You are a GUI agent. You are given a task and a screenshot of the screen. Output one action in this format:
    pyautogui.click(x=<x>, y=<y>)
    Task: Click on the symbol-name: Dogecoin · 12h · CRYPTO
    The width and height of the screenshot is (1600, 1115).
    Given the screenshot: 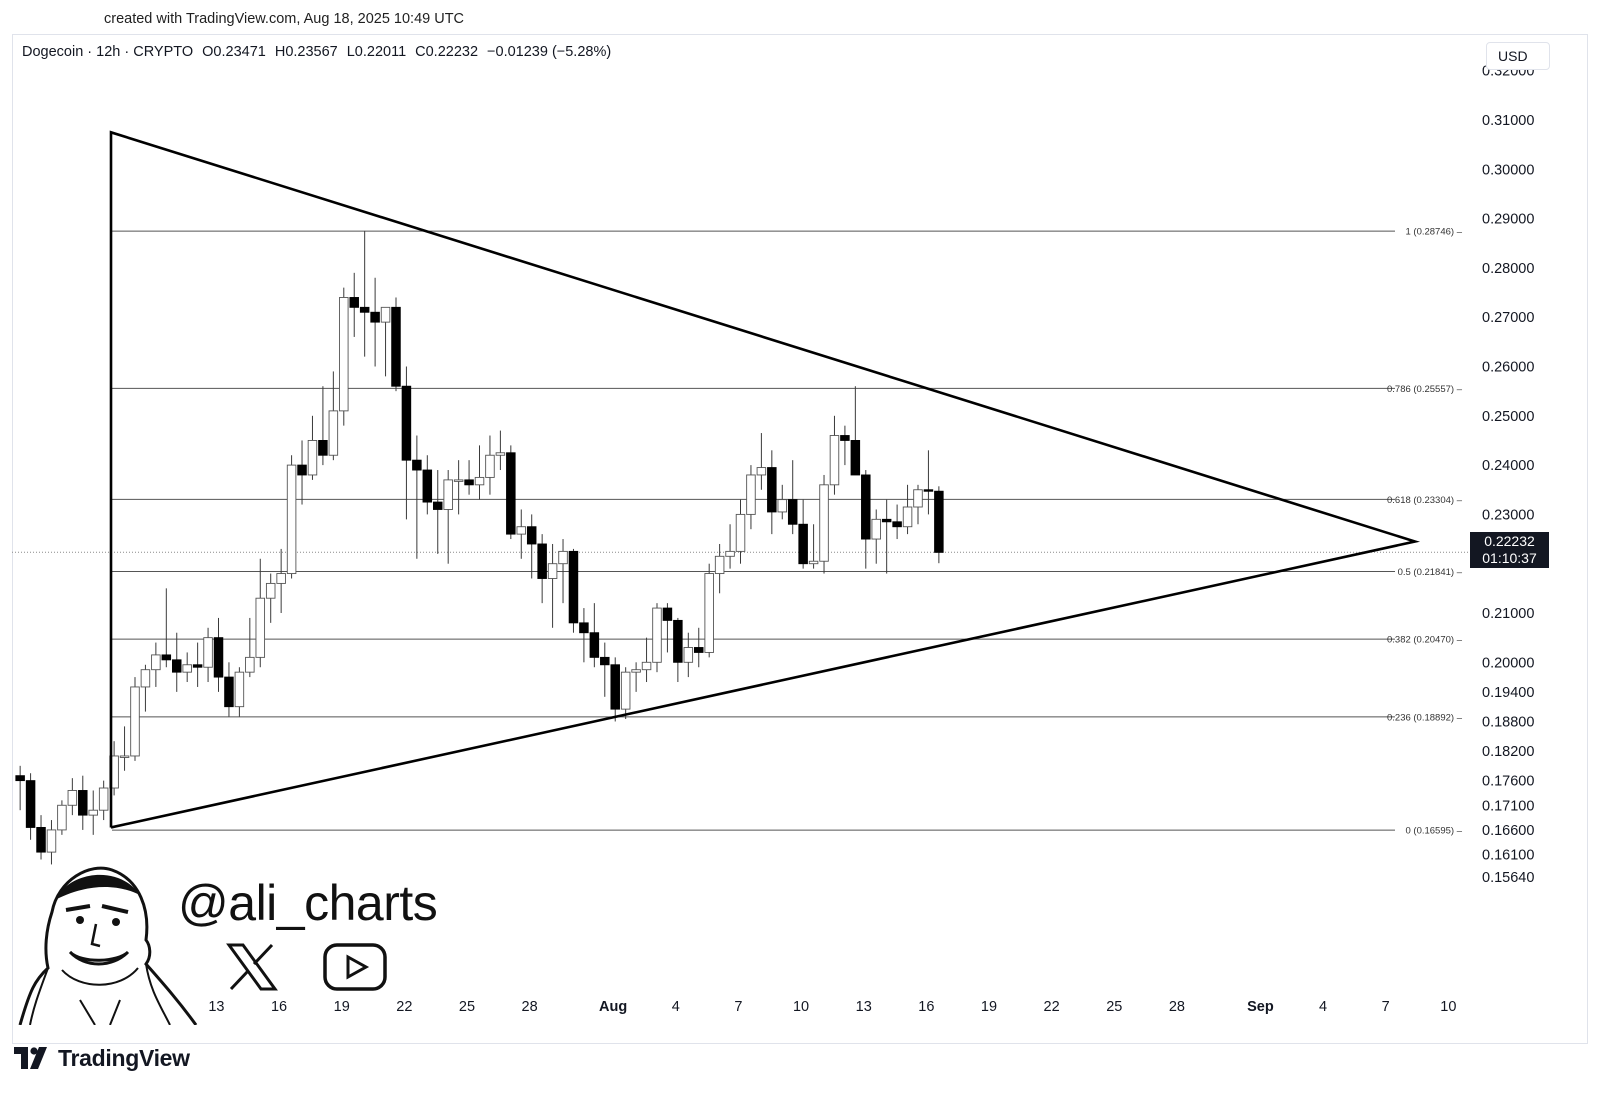 What is the action you would take?
    pyautogui.click(x=108, y=52)
    